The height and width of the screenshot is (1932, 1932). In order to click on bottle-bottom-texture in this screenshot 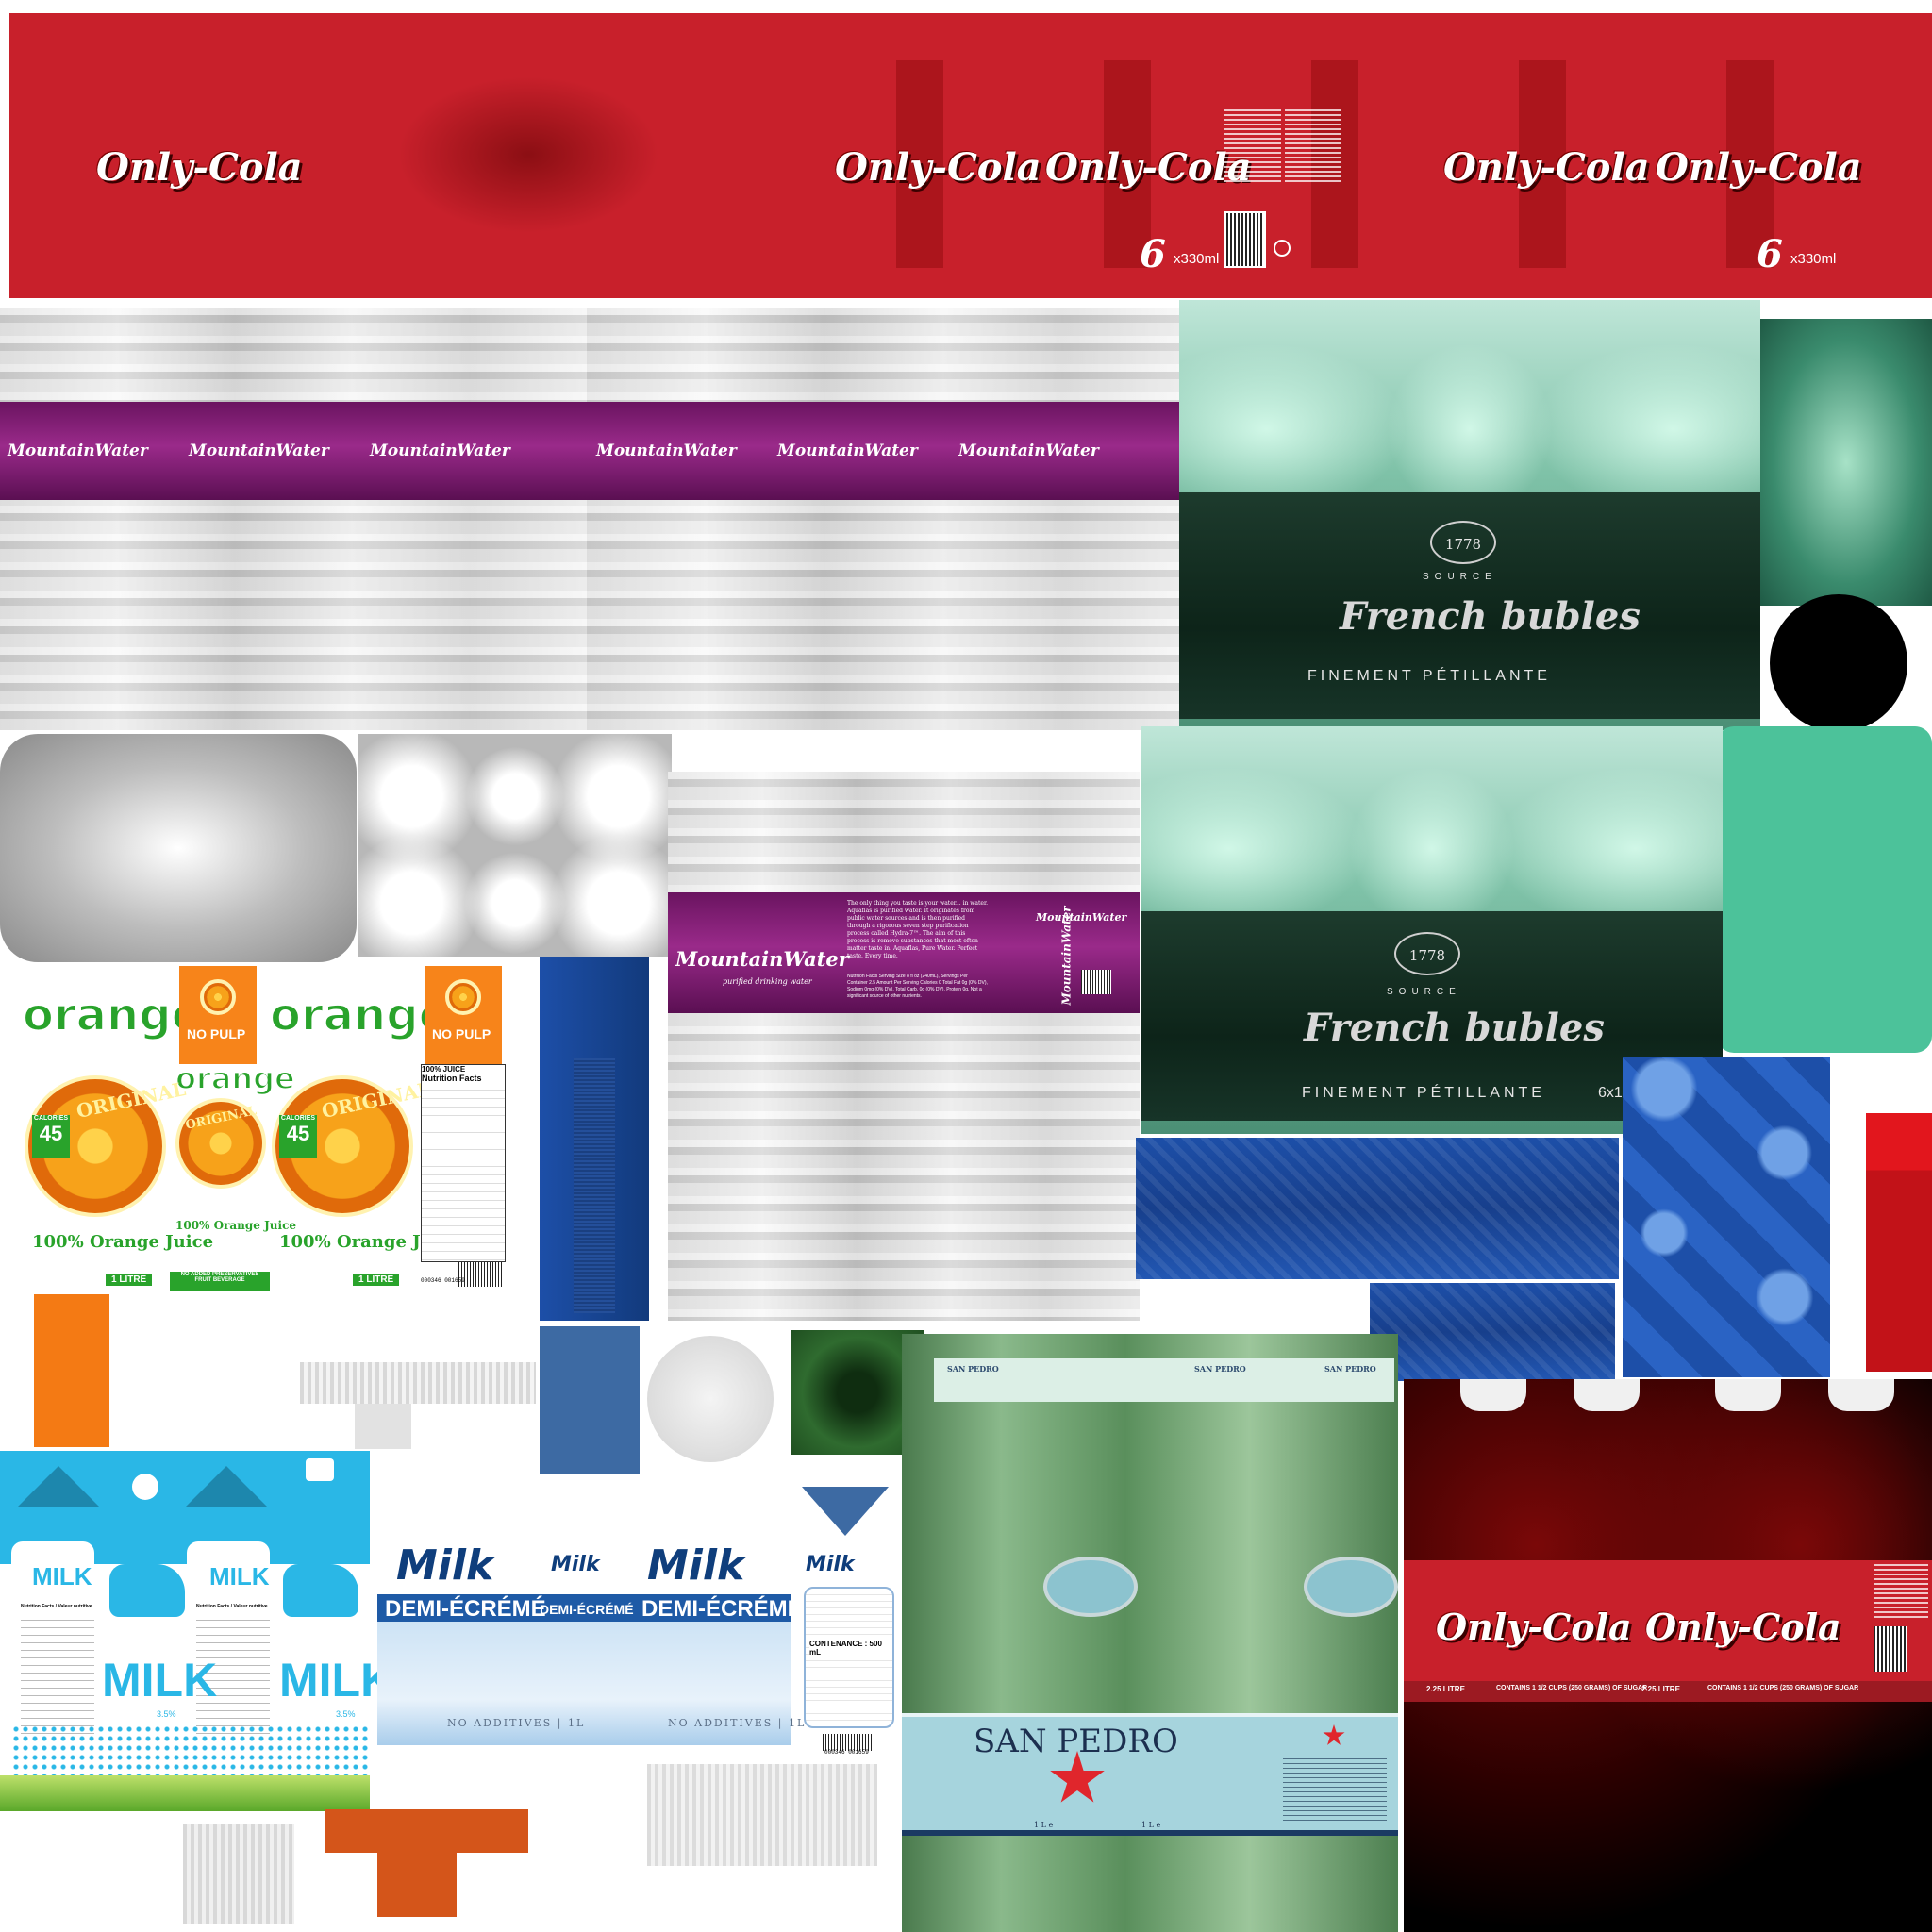, I will do `click(179, 848)`.